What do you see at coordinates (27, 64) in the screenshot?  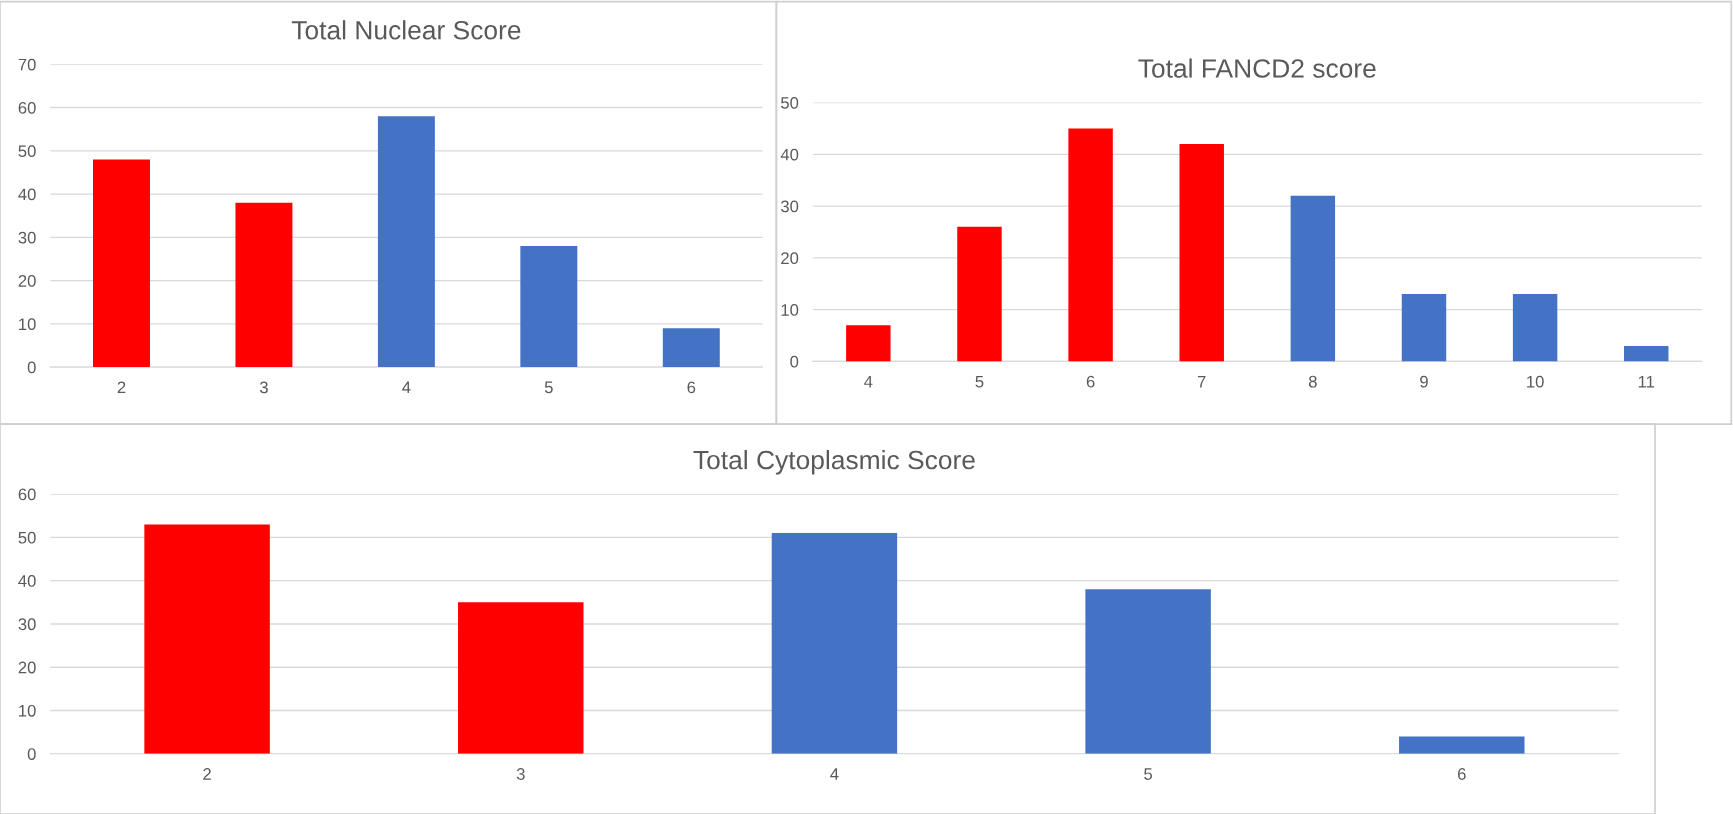 I see `y-tick-label: 70` at bounding box center [27, 64].